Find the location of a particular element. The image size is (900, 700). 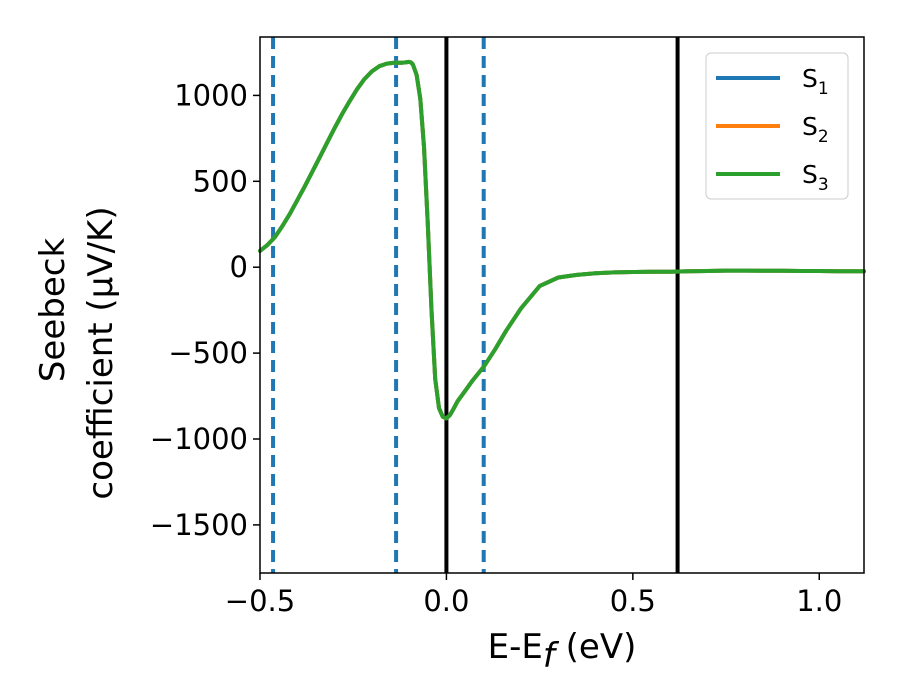

y-axis-title-line2: coefficient (μV/K) is located at coordinates (101, 352).